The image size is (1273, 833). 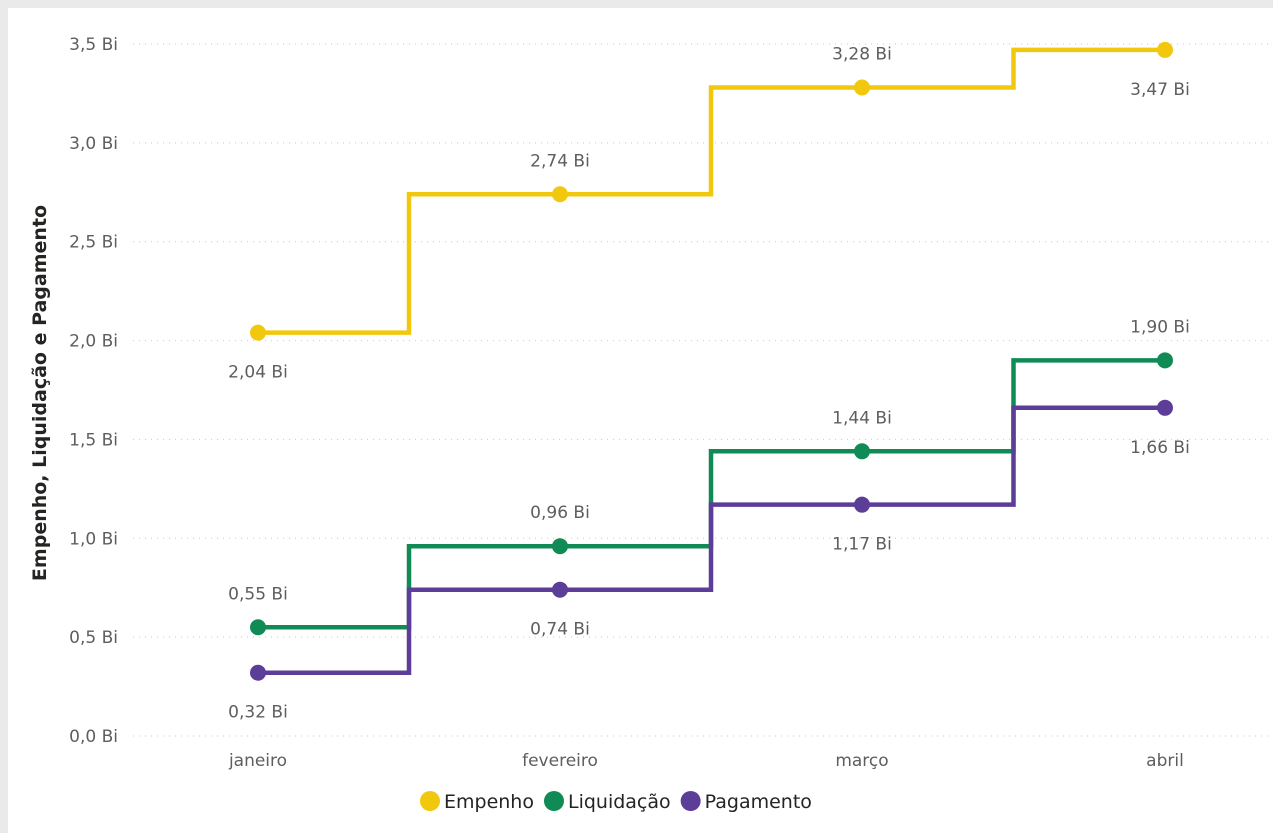 I want to click on y-tick-label: 3,0 Bi, so click(x=93, y=144).